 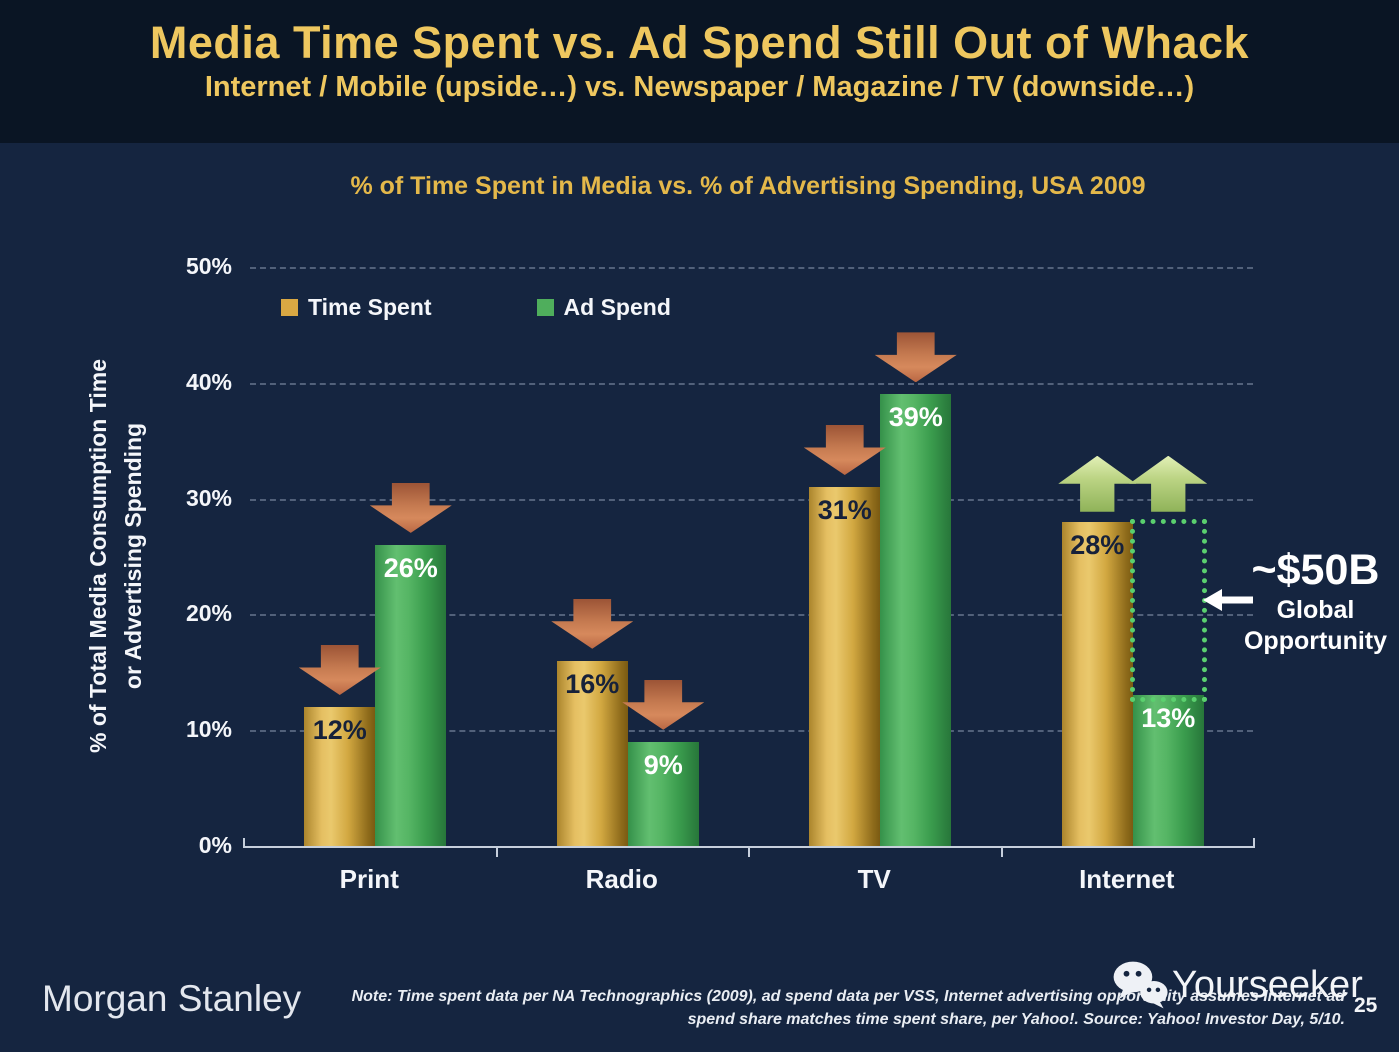 I want to click on bar-tv-time-spent: 31%, so click(x=845, y=666).